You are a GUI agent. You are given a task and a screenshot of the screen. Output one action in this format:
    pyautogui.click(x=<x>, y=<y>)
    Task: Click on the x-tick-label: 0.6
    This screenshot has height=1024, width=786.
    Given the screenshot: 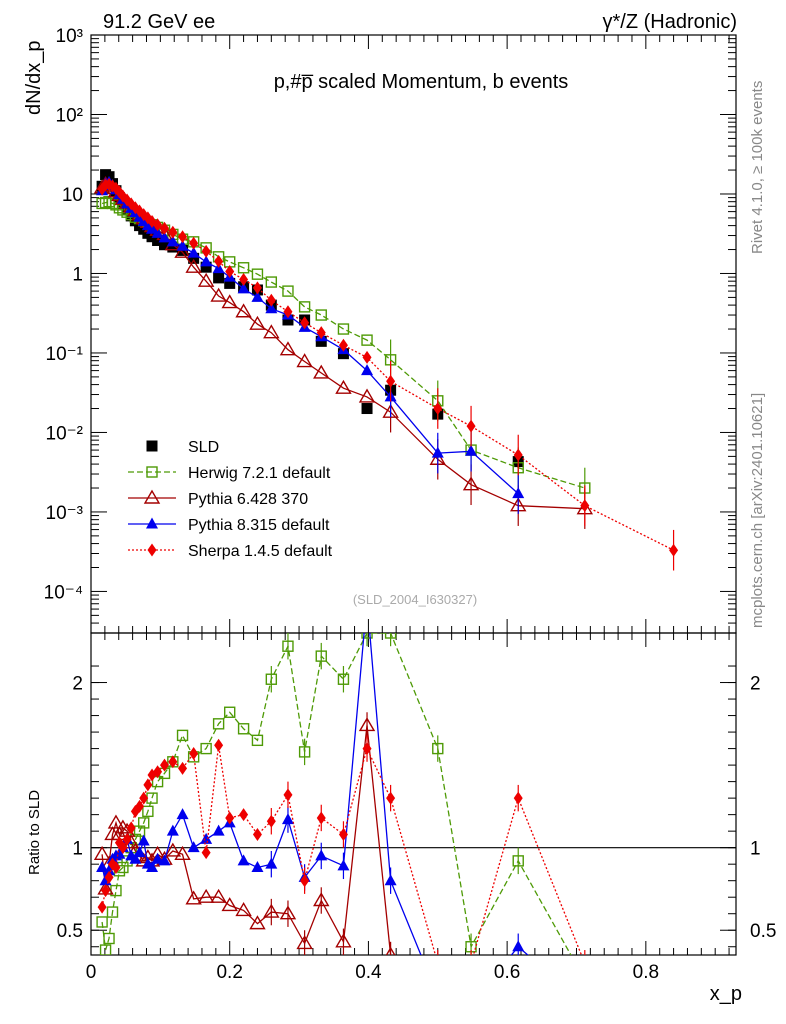 What is the action you would take?
    pyautogui.click(x=507, y=972)
    